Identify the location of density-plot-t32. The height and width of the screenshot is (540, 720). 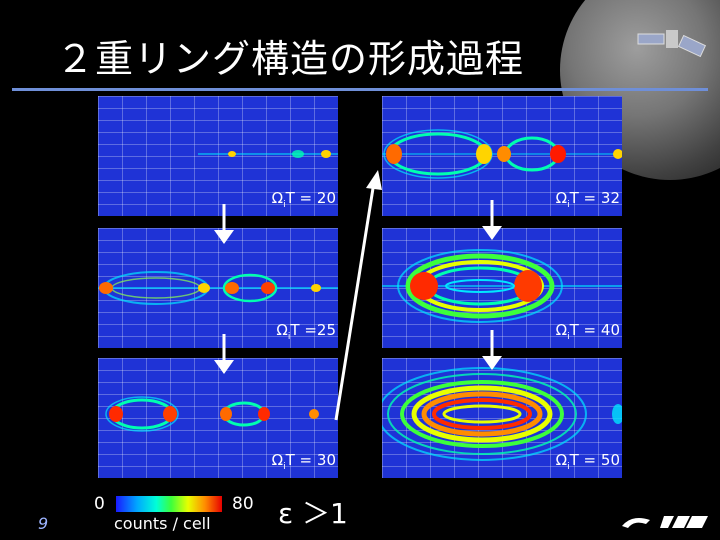
(502, 154).